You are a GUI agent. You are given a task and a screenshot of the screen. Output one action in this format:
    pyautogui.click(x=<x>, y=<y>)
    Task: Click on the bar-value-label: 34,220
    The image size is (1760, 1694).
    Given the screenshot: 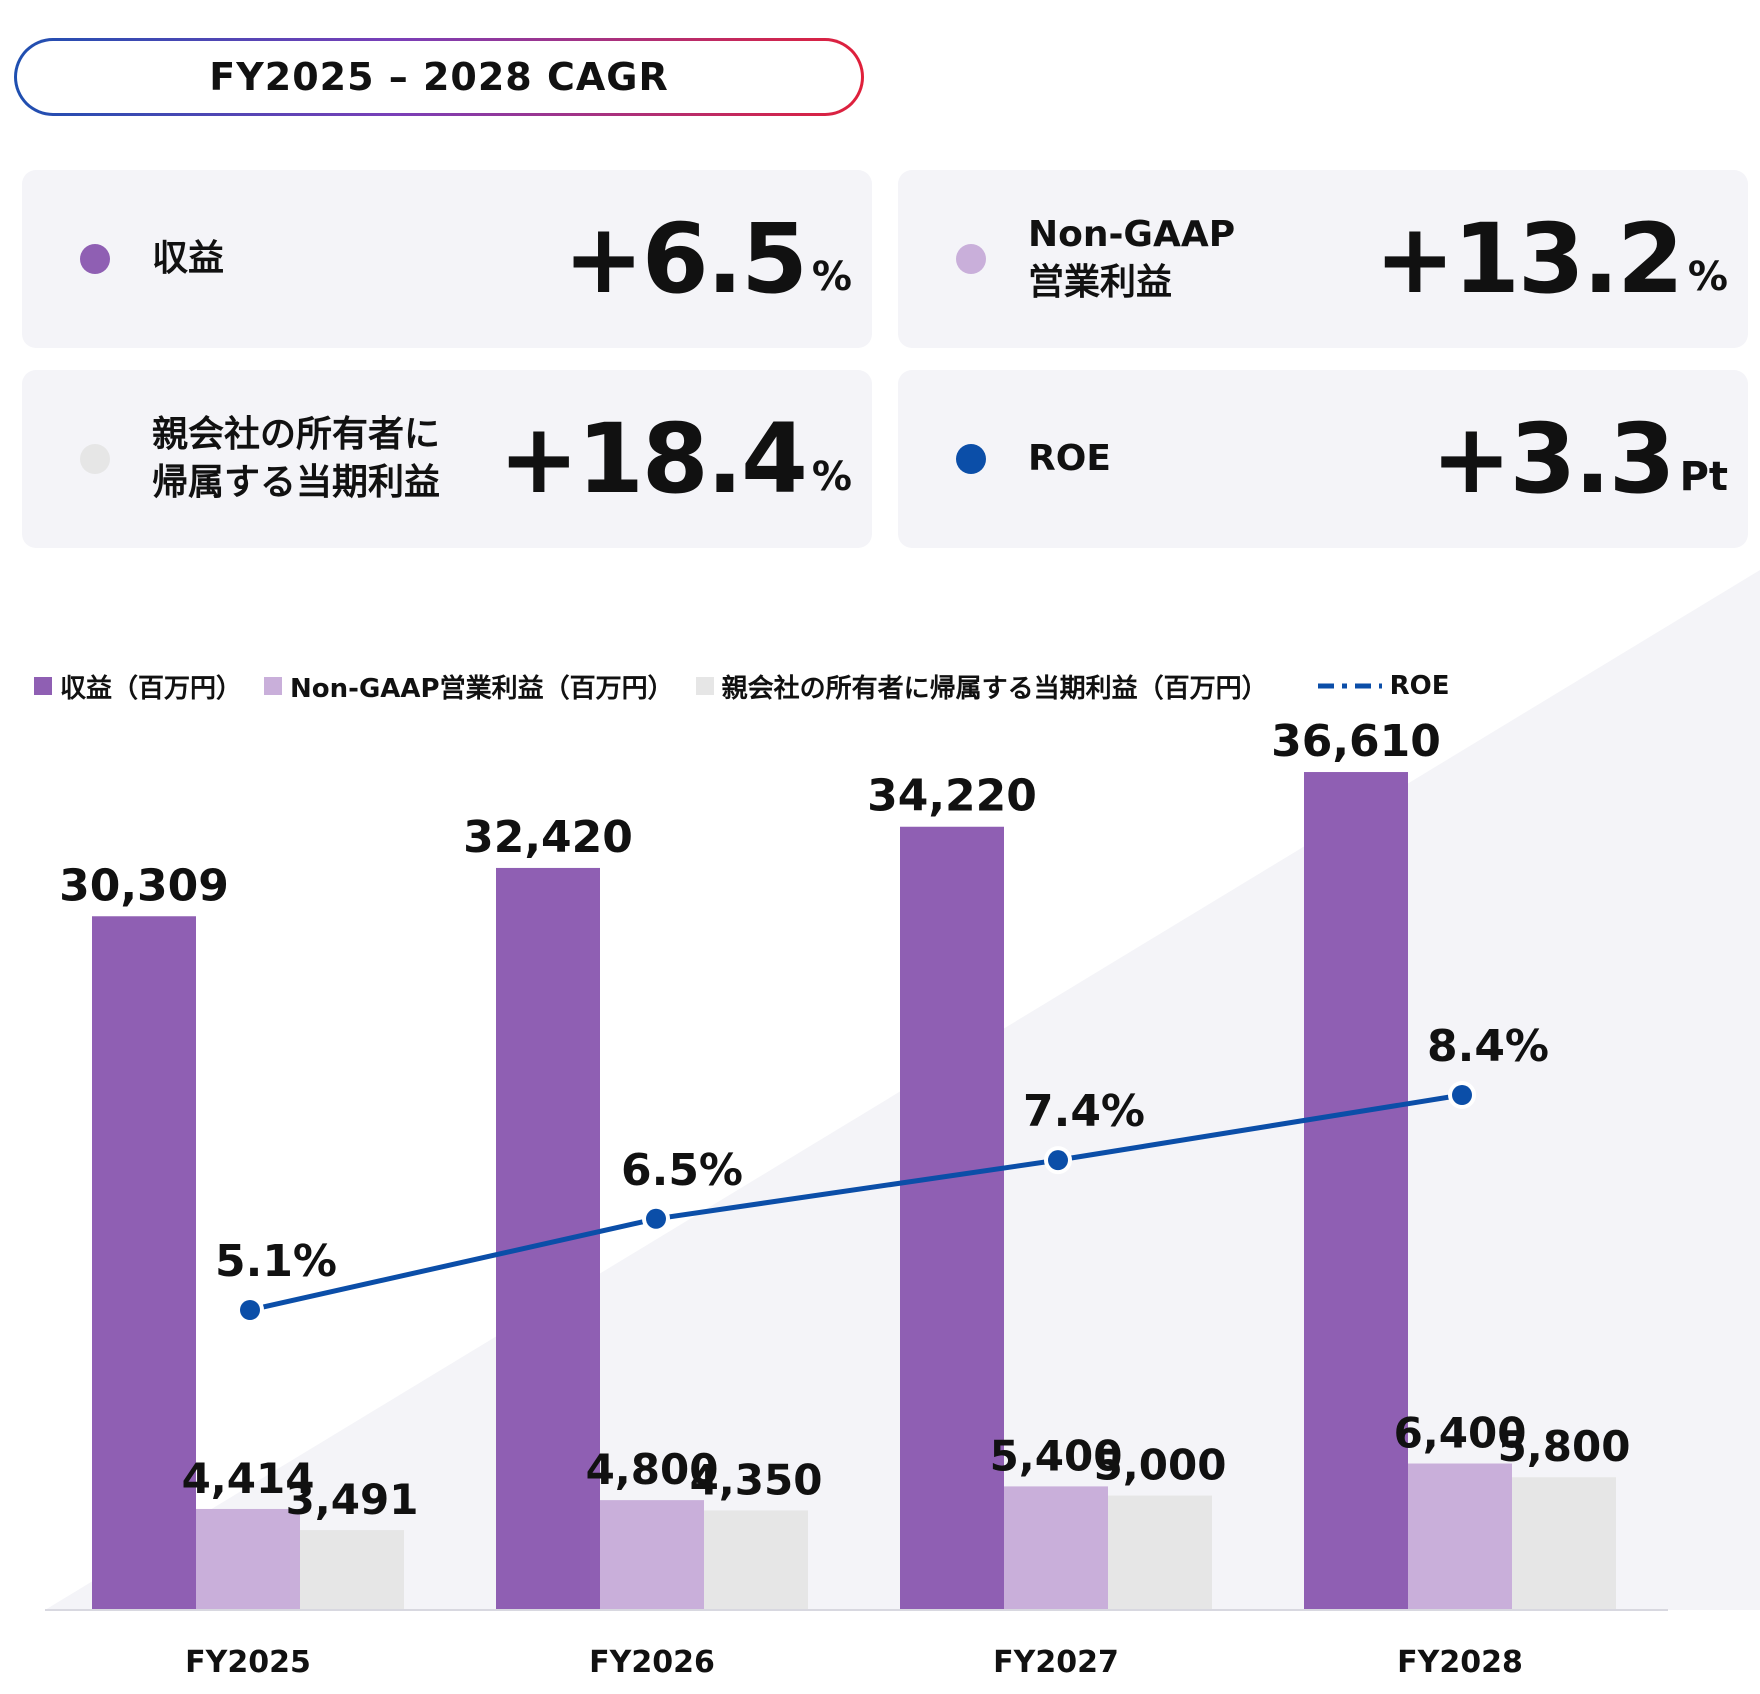 What is the action you would take?
    pyautogui.click(x=952, y=796)
    